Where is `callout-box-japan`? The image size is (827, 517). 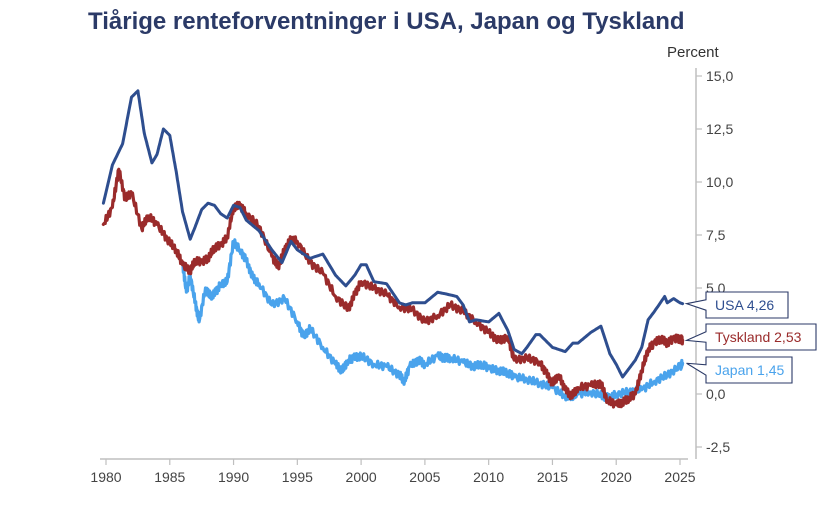 callout-box-japan is located at coordinates (739, 370).